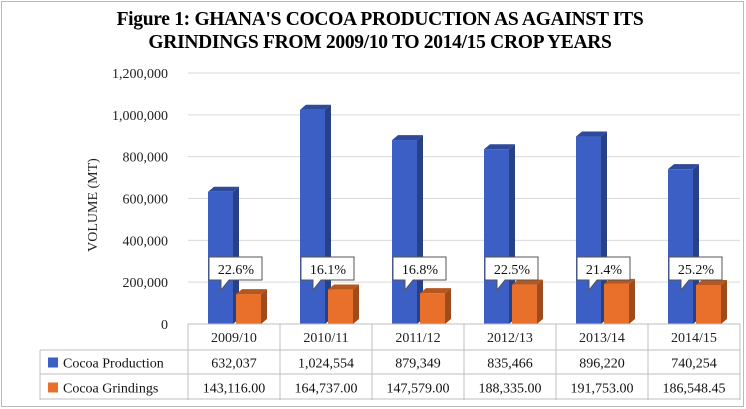  I want to click on table-cell: 1,024,554, so click(326, 364).